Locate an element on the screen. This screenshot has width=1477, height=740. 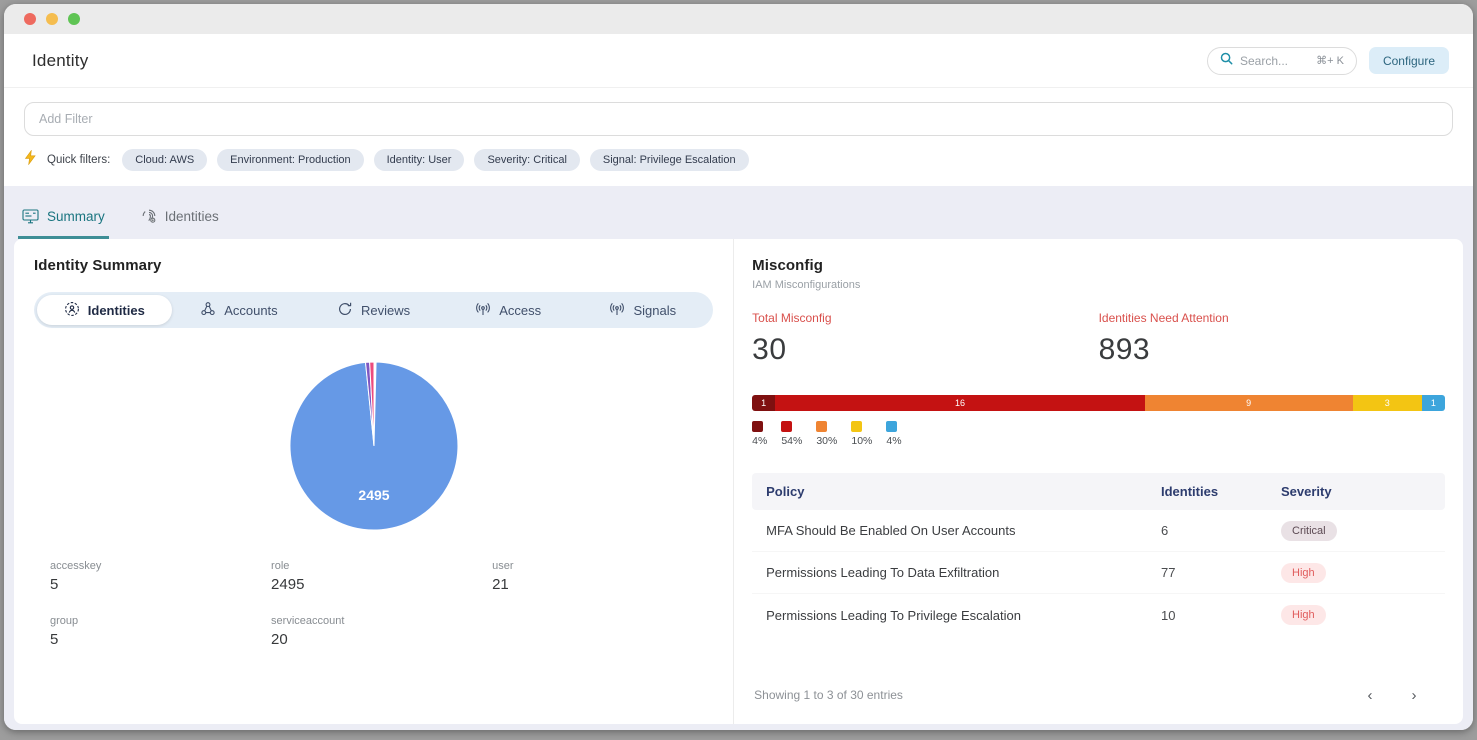
bar-legend-item: 10% is located at coordinates (861, 434).